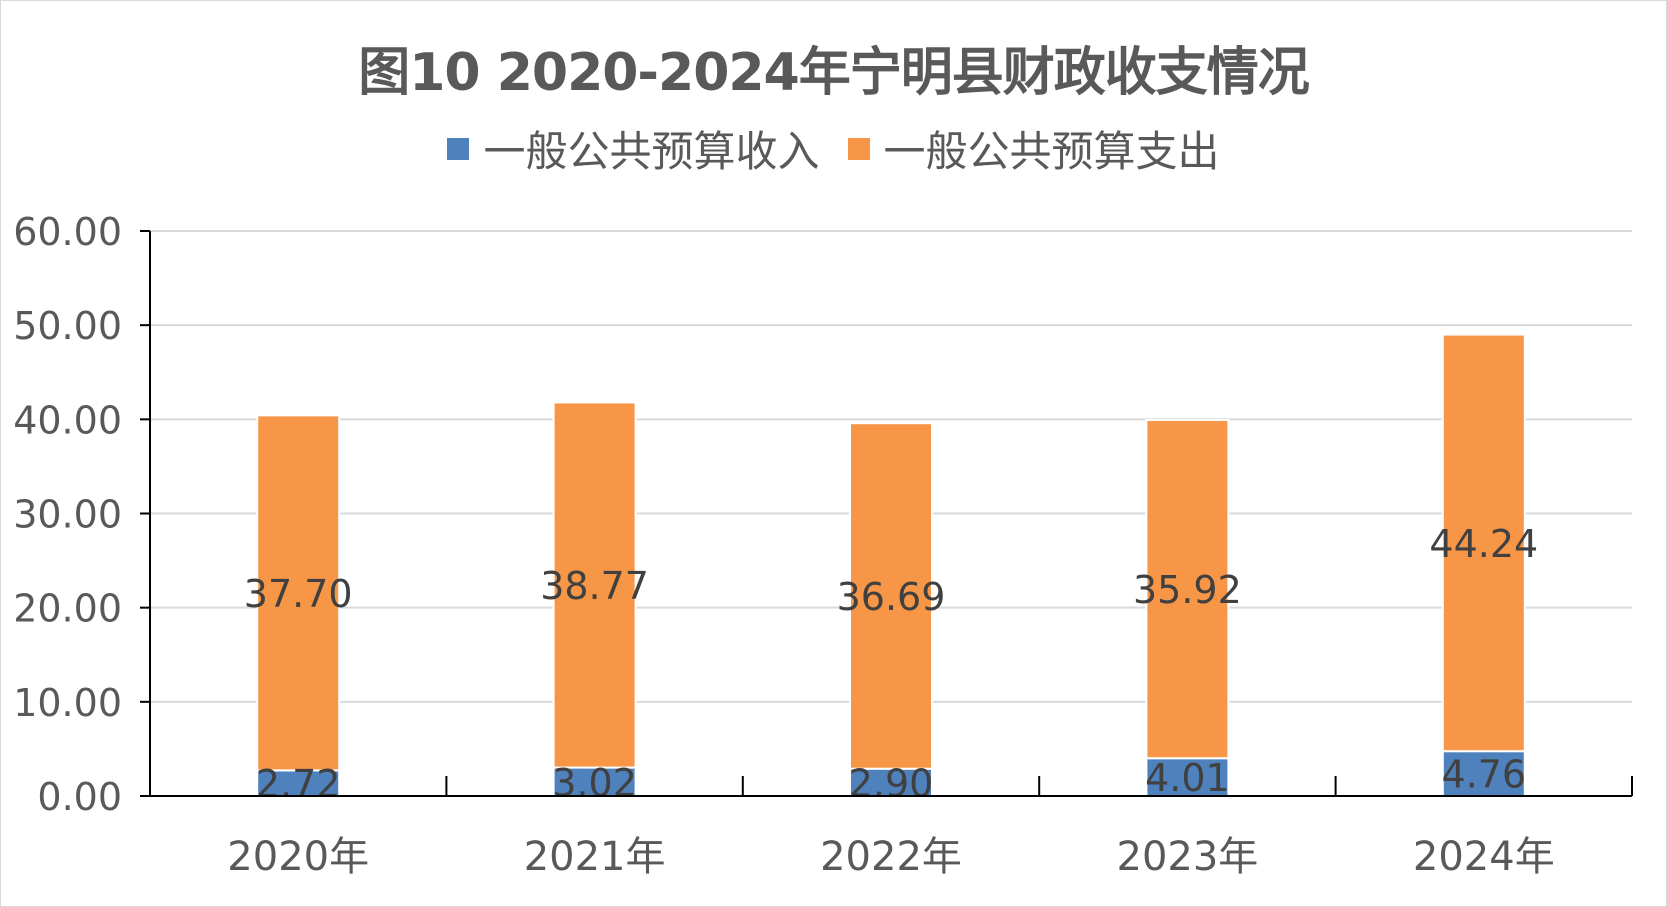 Image resolution: width=1667 pixels, height=907 pixels. Describe the element at coordinates (833, 148) in the screenshot. I see `chart-legend: 一般公共预算收入 一般公共预算支出` at that location.